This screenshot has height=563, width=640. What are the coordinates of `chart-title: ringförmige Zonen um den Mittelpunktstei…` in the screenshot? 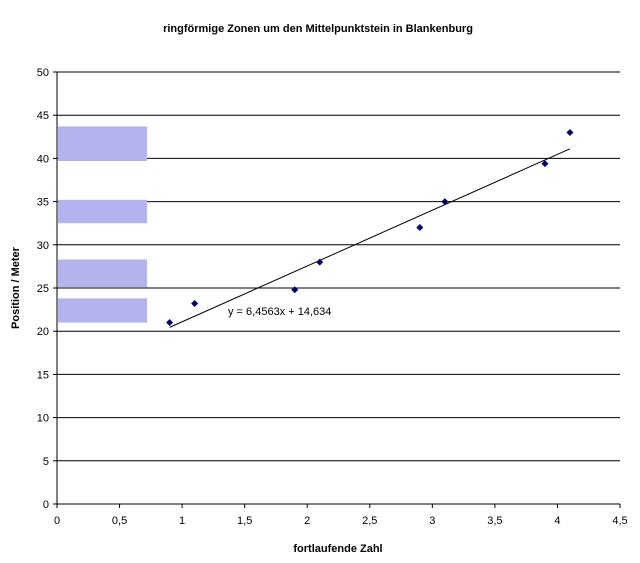 It's located at (318, 29).